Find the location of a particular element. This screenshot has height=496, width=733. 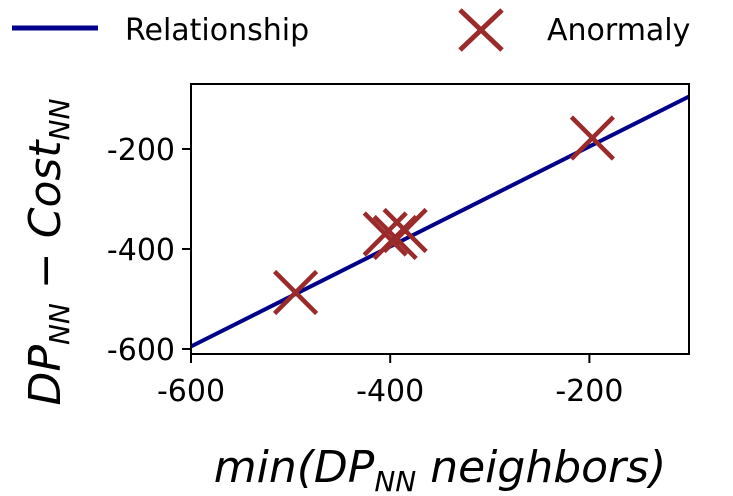

y-axis-label: DPNN − CostNN is located at coordinates (48, 252).